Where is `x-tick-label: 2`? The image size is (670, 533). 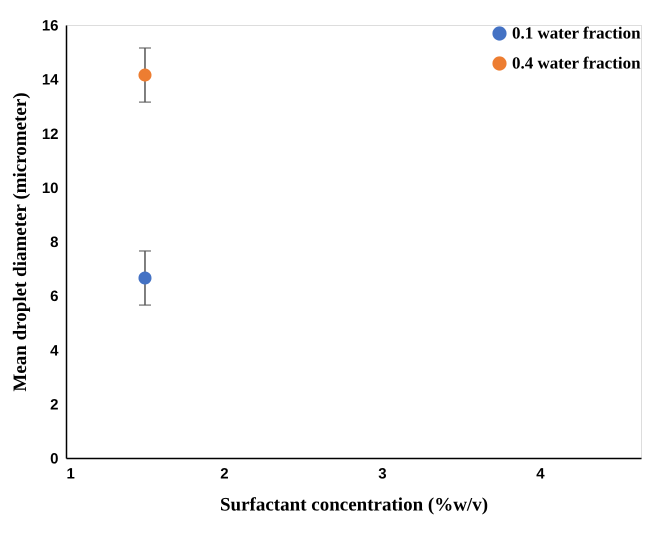 x-tick-label: 2 is located at coordinates (224, 474).